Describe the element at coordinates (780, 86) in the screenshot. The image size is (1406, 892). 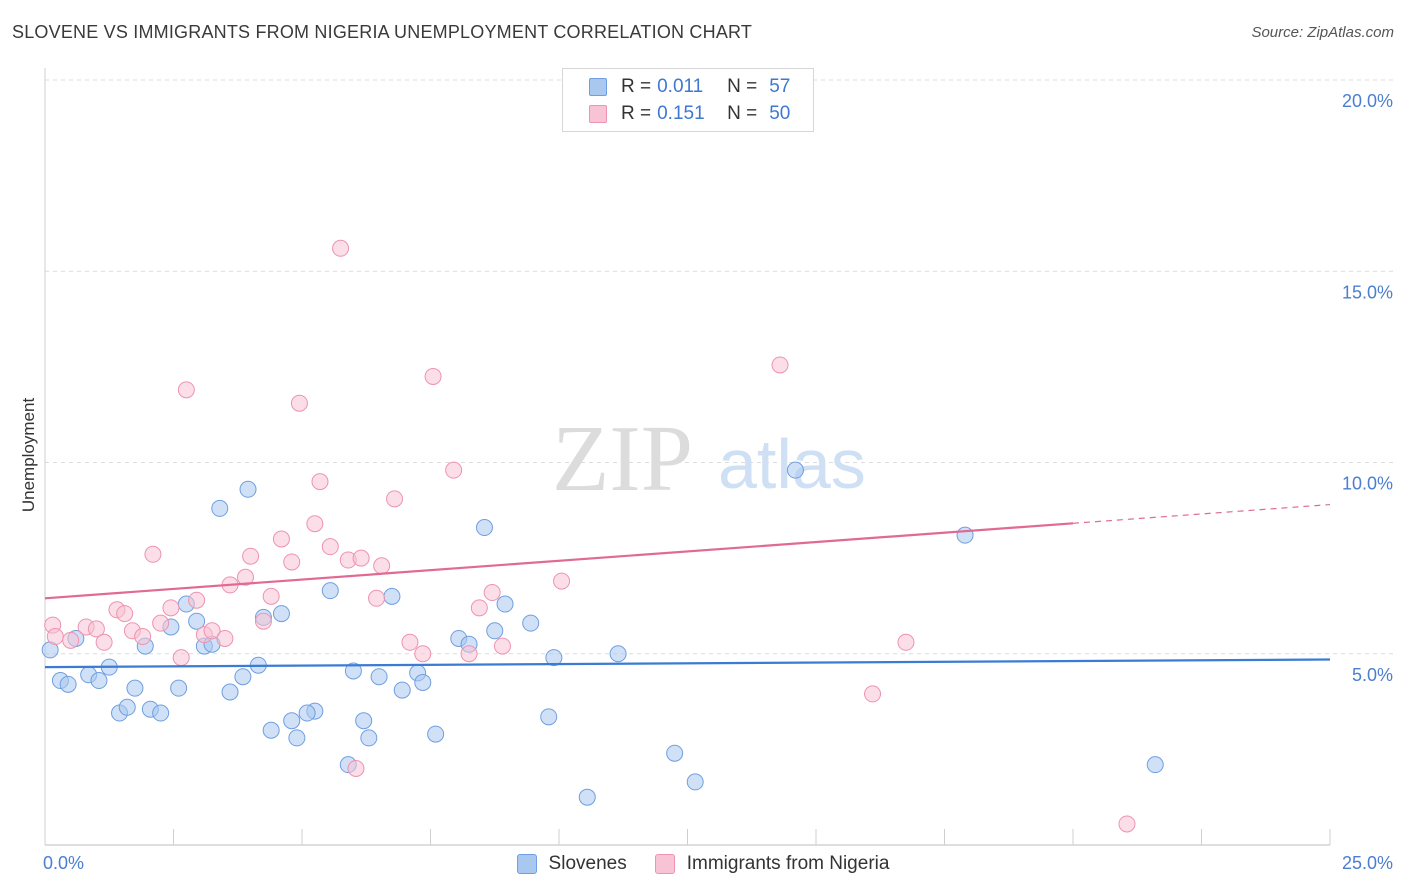
I see `legend-n-value: 57` at that location.